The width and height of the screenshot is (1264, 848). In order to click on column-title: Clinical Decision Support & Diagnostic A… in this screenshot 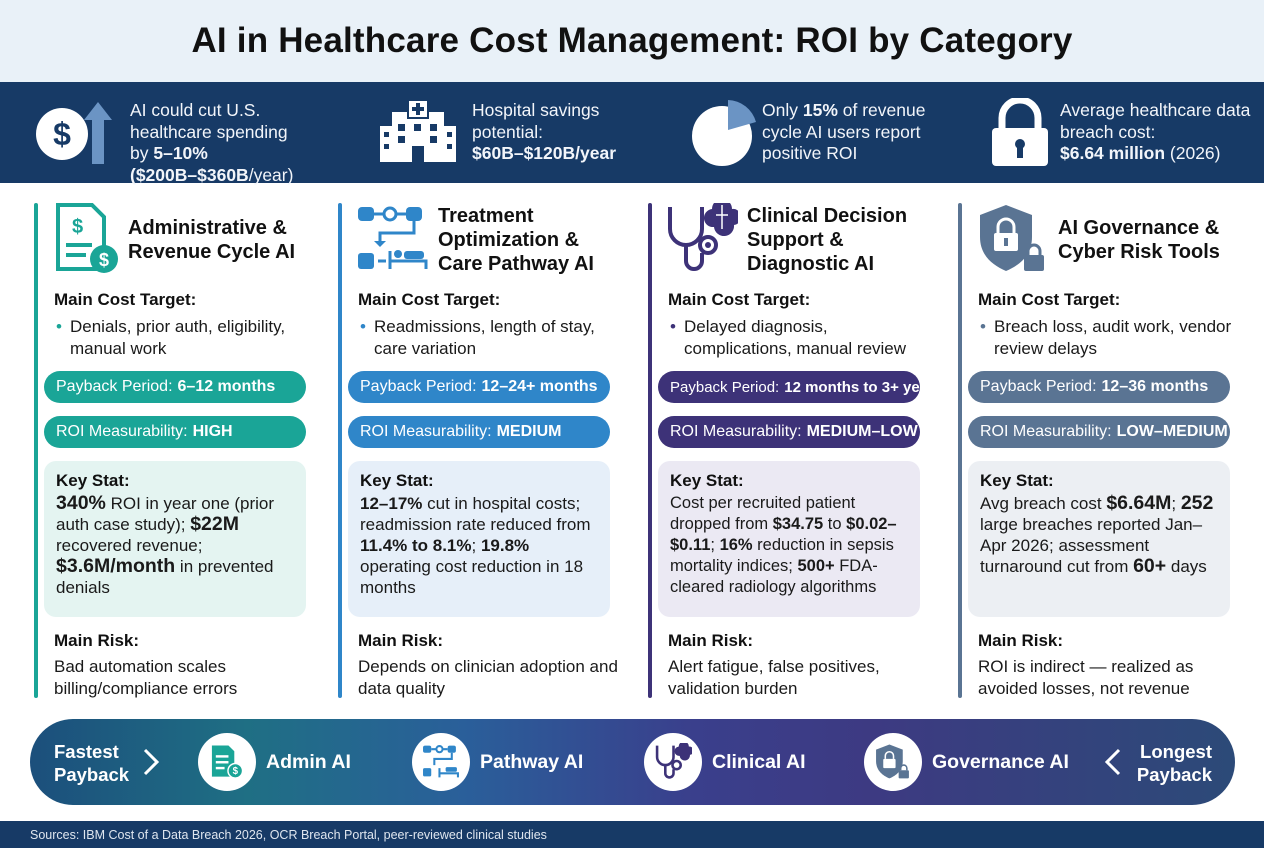, I will do `click(827, 240)`.